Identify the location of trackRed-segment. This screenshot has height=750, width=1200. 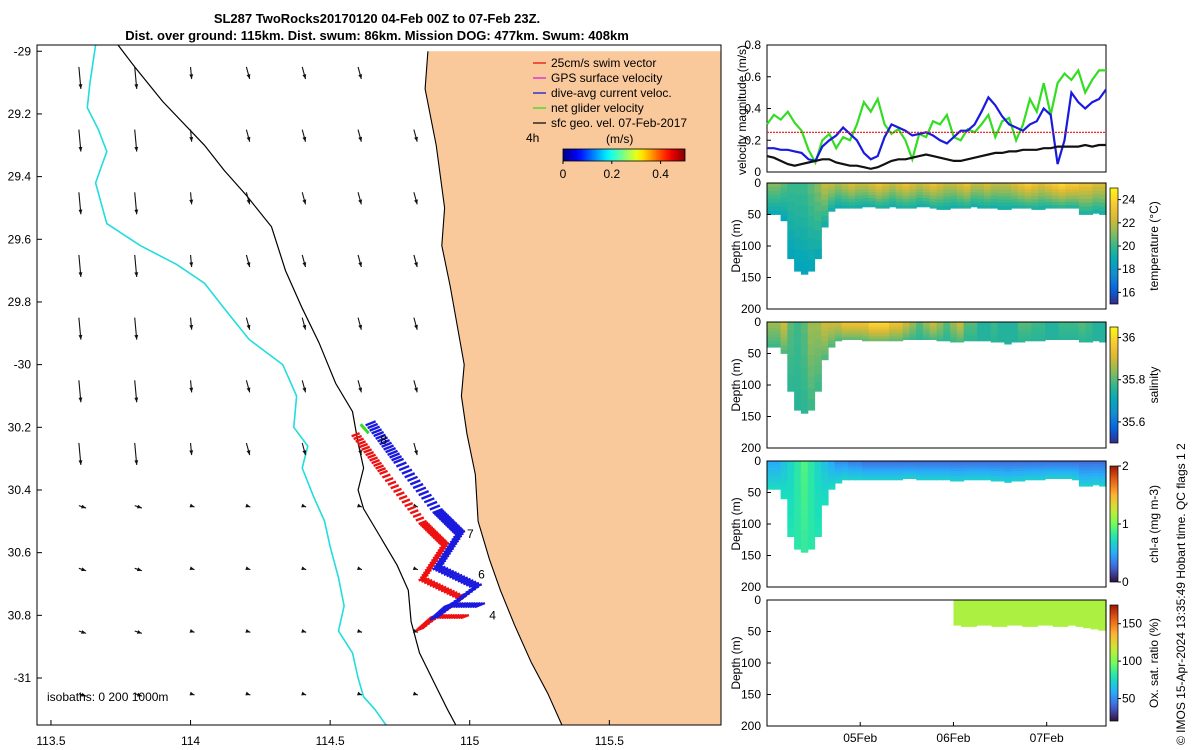
(389, 479).